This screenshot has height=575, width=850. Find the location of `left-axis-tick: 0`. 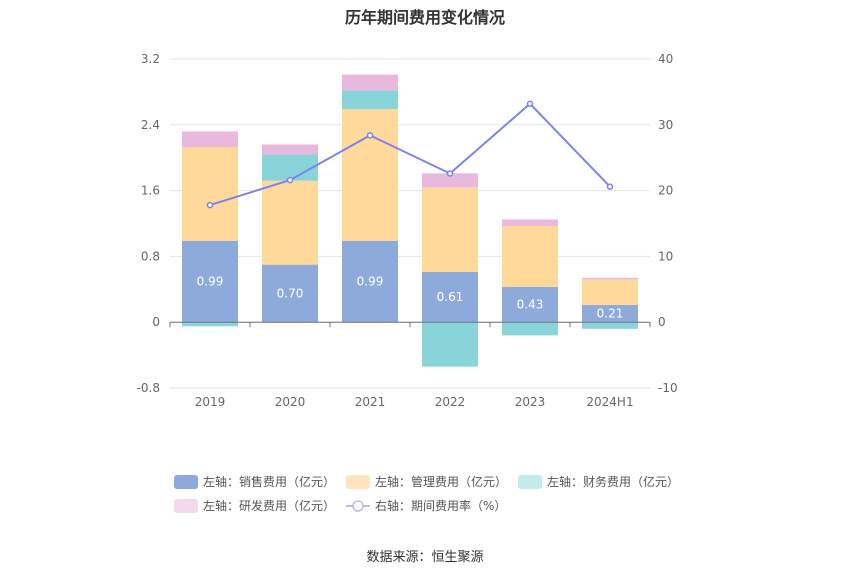

left-axis-tick: 0 is located at coordinates (156, 322).